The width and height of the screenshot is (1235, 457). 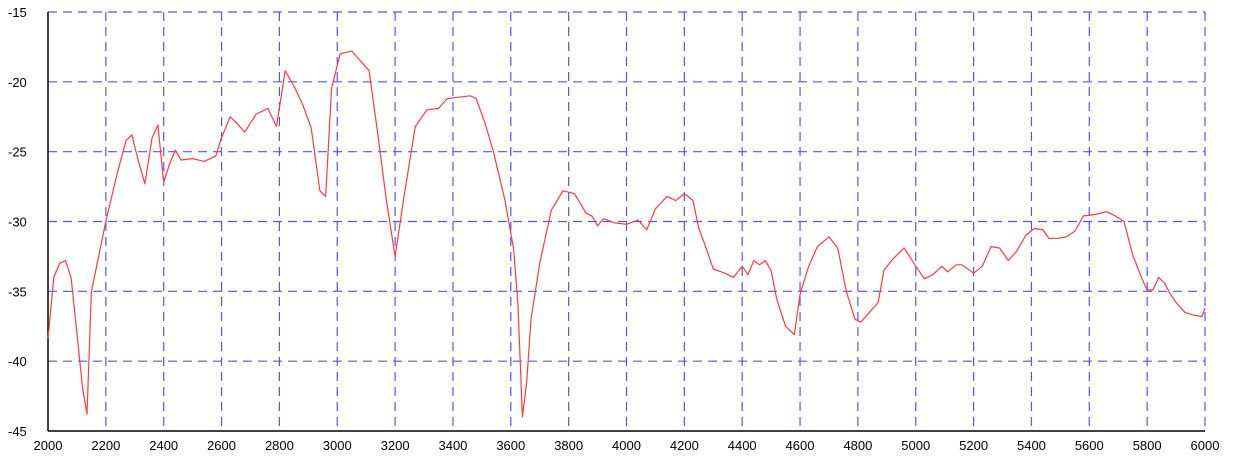 What do you see at coordinates (973, 445) in the screenshot?
I see `x-tick-label: 5200` at bounding box center [973, 445].